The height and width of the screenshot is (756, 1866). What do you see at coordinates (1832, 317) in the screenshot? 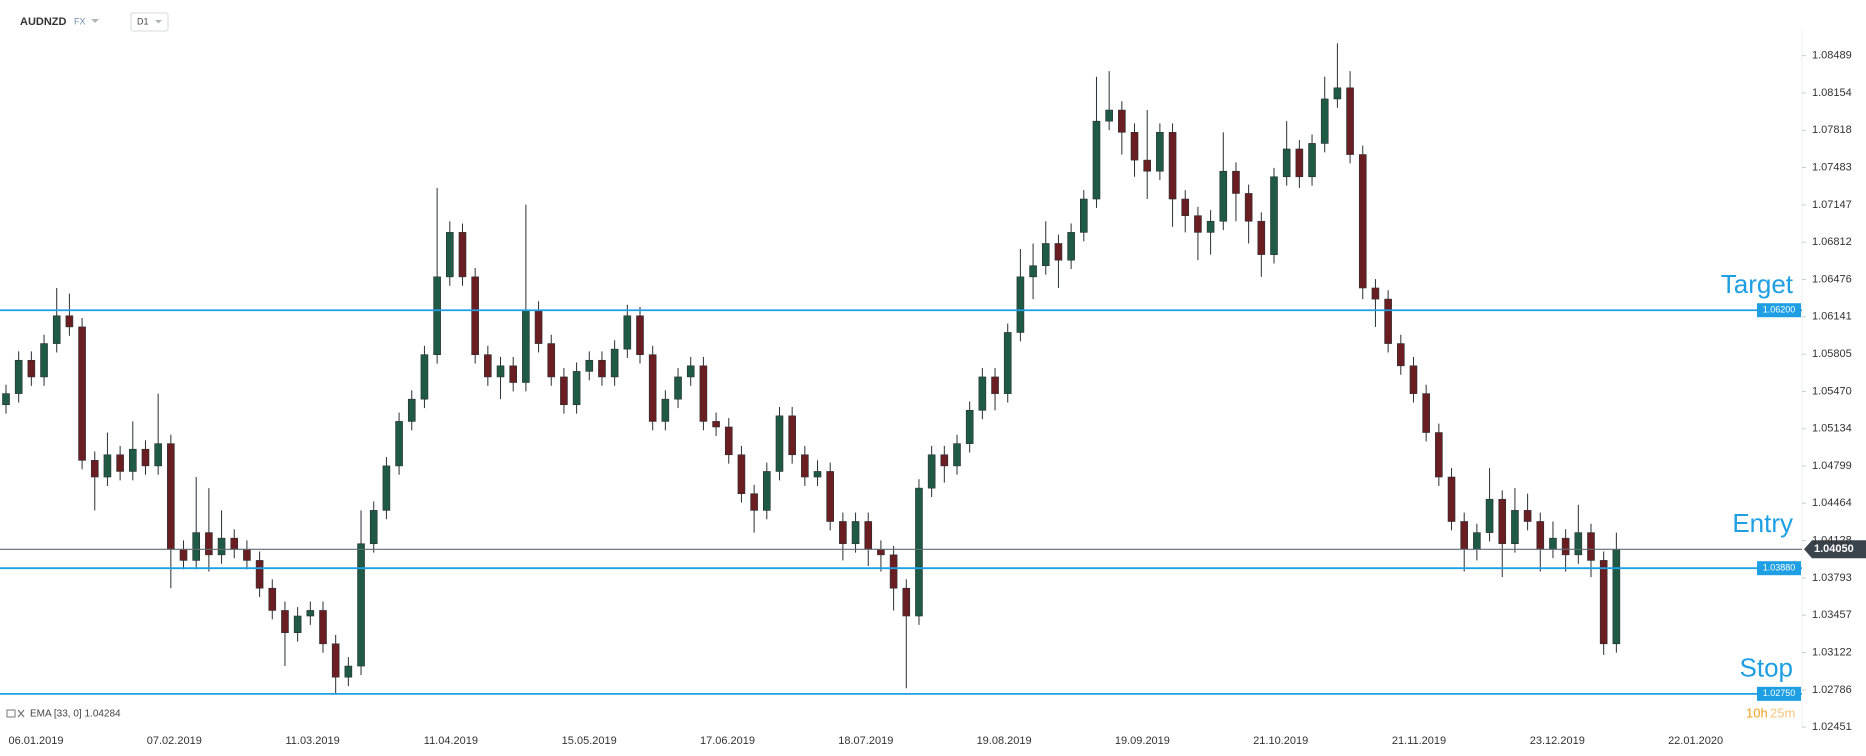
I see `y-tick-label: 1.06141` at bounding box center [1832, 317].